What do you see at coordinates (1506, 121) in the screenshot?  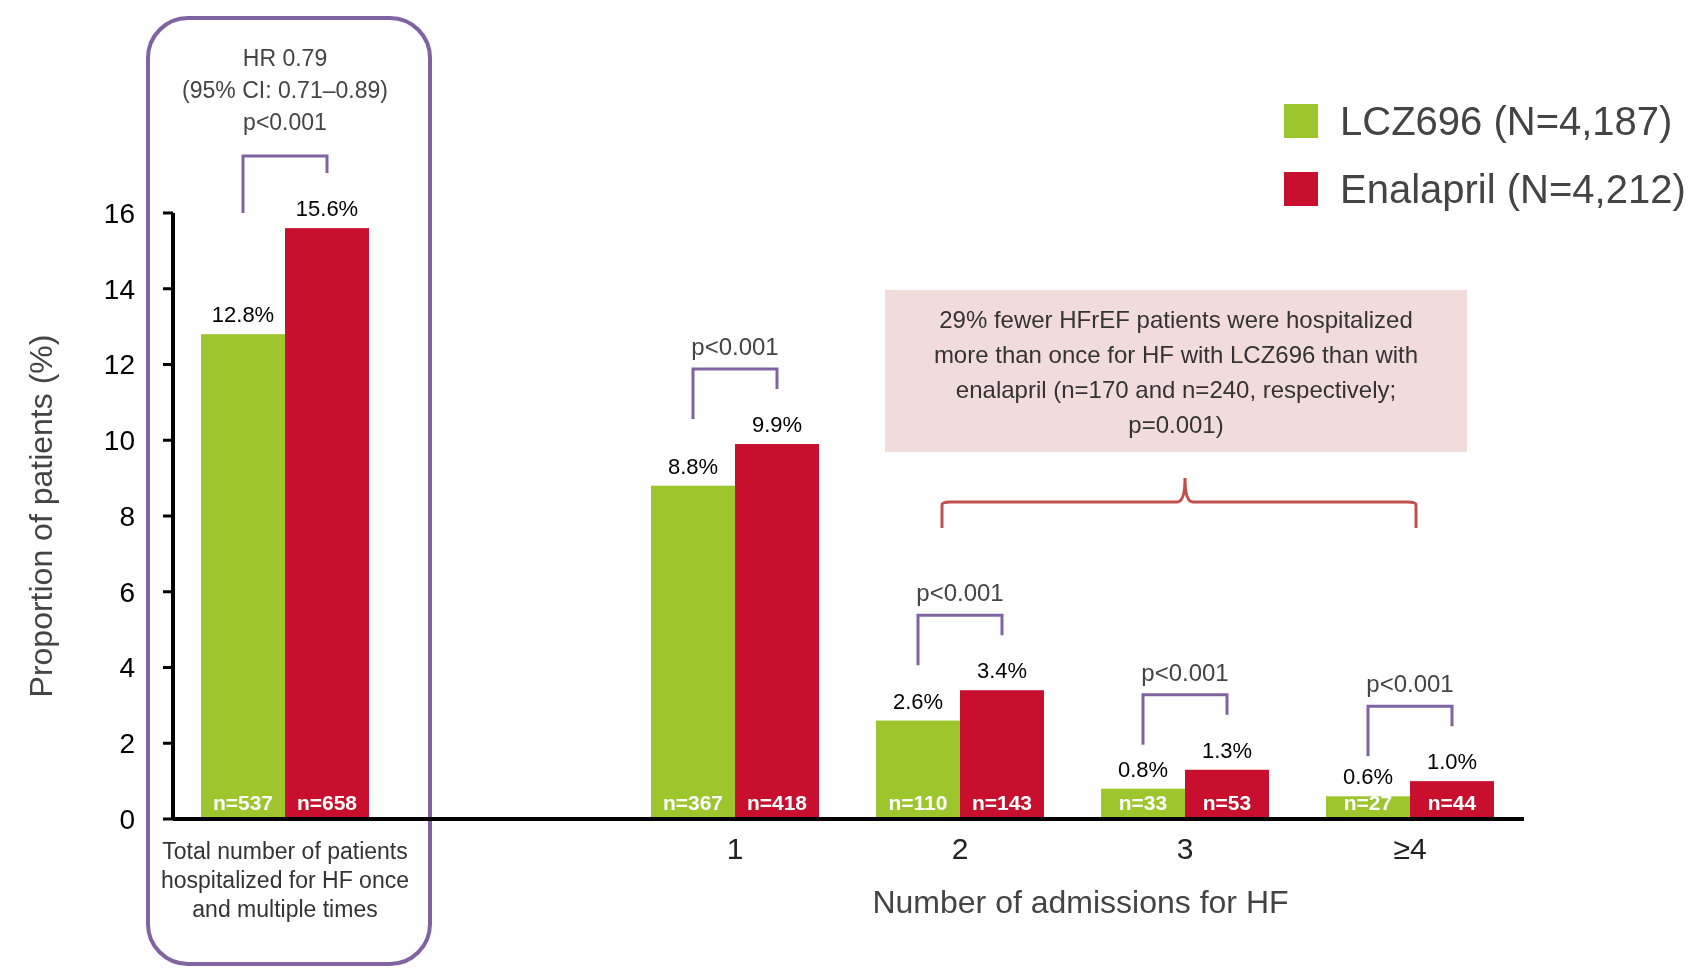 I see `legend-label: LCZ696 (N=4,187)` at bounding box center [1506, 121].